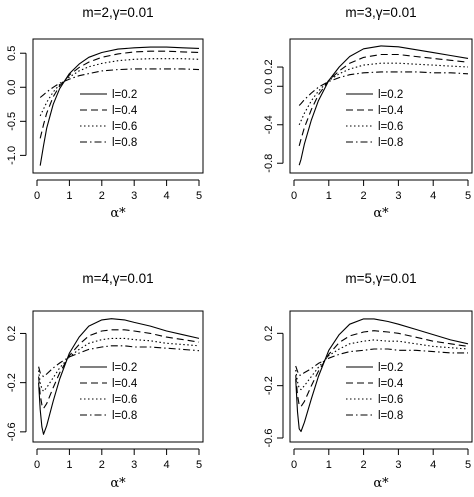 The height and width of the screenshot is (497, 474). I want to click on y-tick-label: 0.5, so click(12, 53).